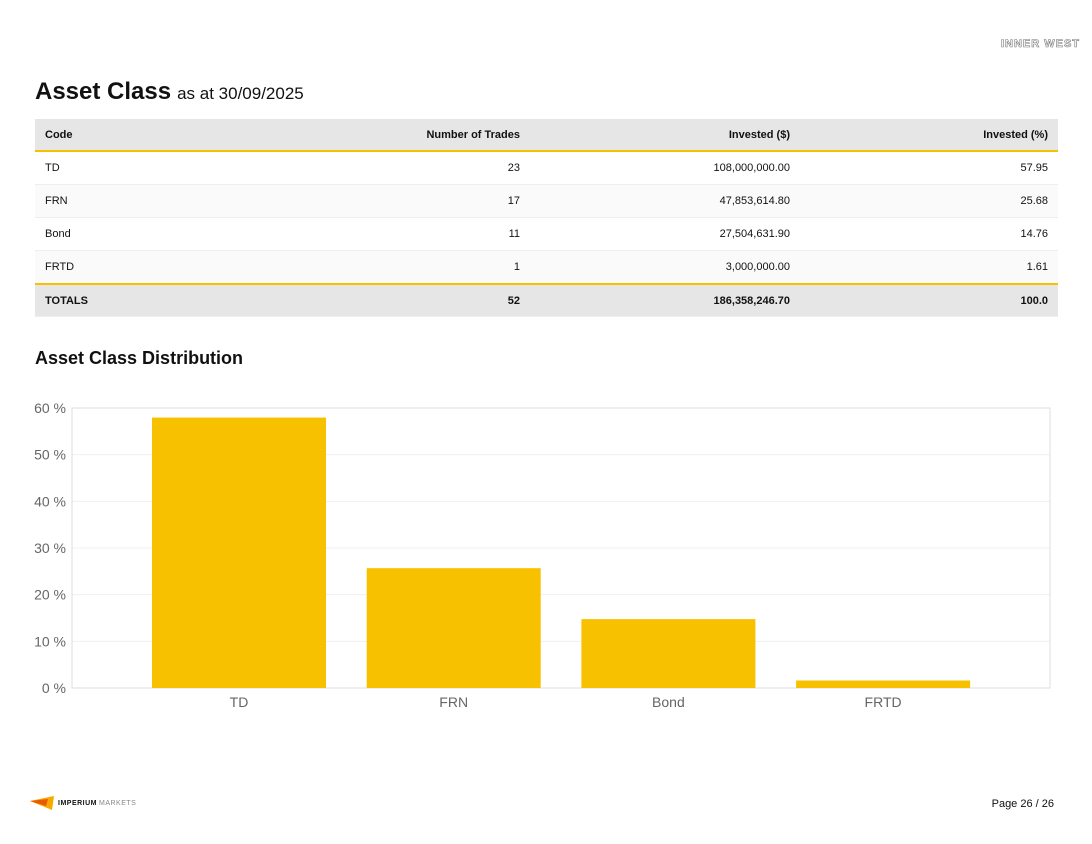 This screenshot has width=1092, height=844. What do you see at coordinates (1022, 804) in the screenshot?
I see `page-number: Page 26 / 26` at bounding box center [1022, 804].